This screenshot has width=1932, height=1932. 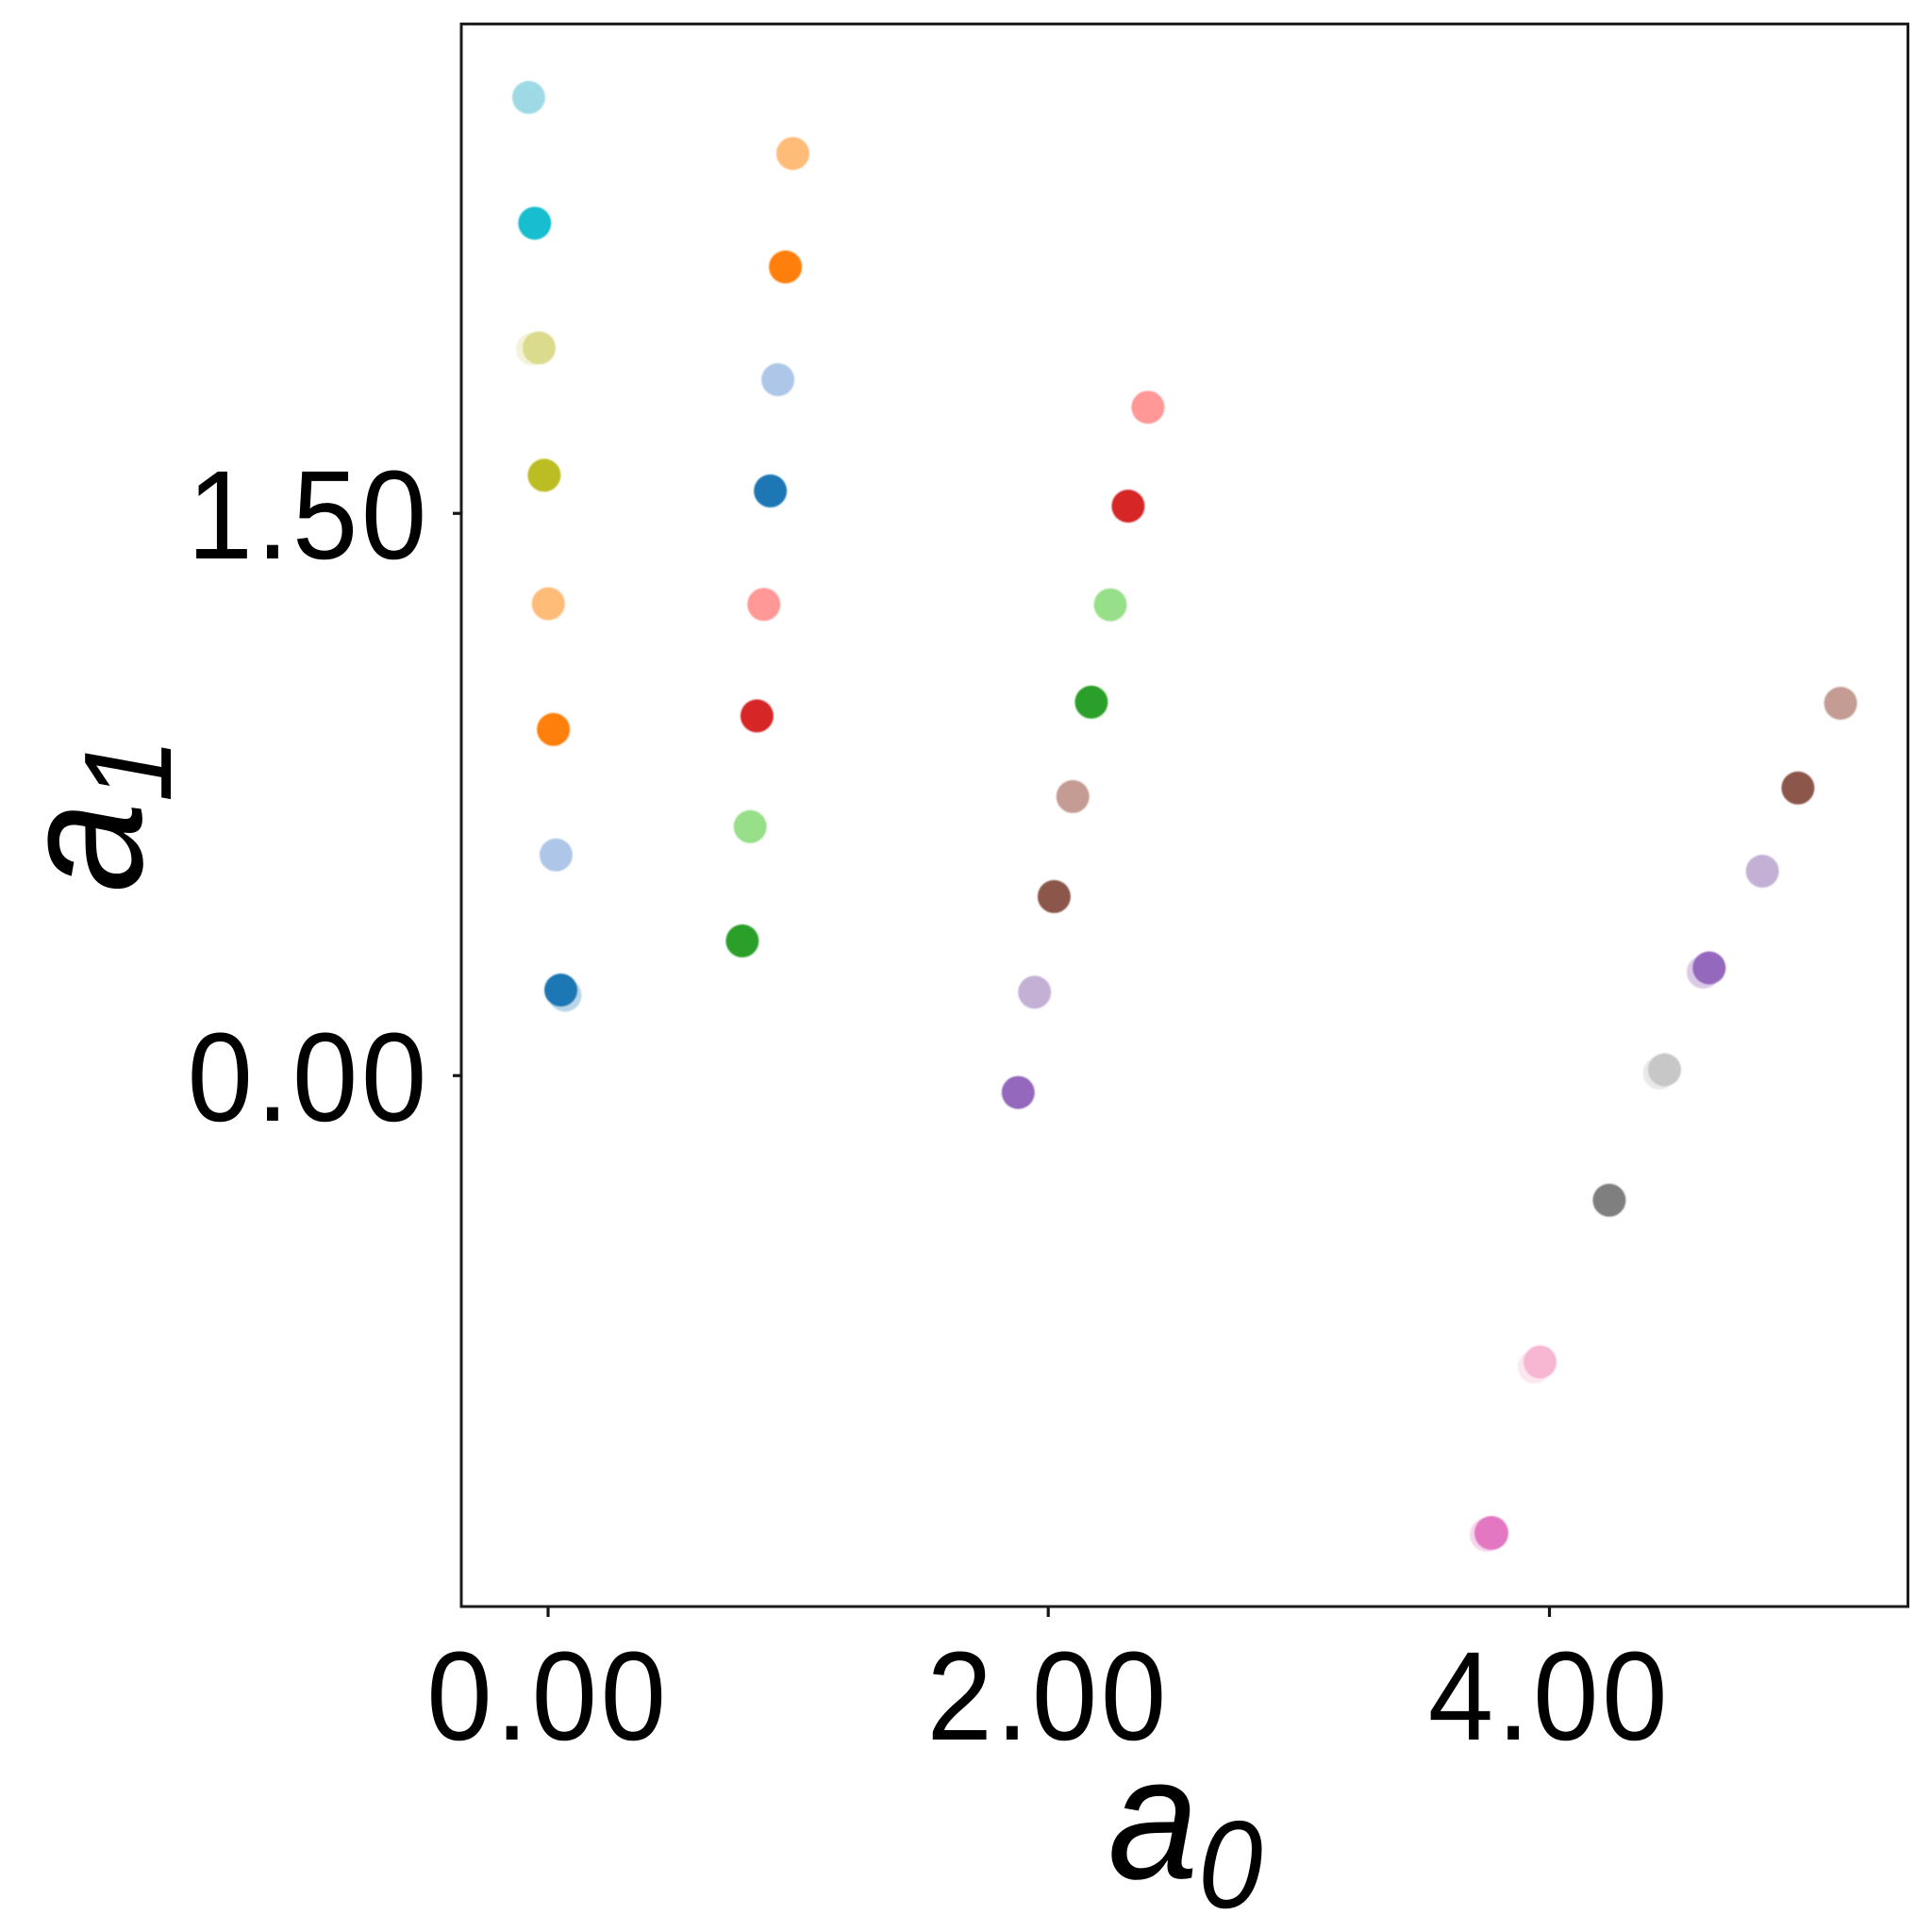 What do you see at coordinates (309, 515) in the screenshot?
I see `svg-text: 1.50` at bounding box center [309, 515].